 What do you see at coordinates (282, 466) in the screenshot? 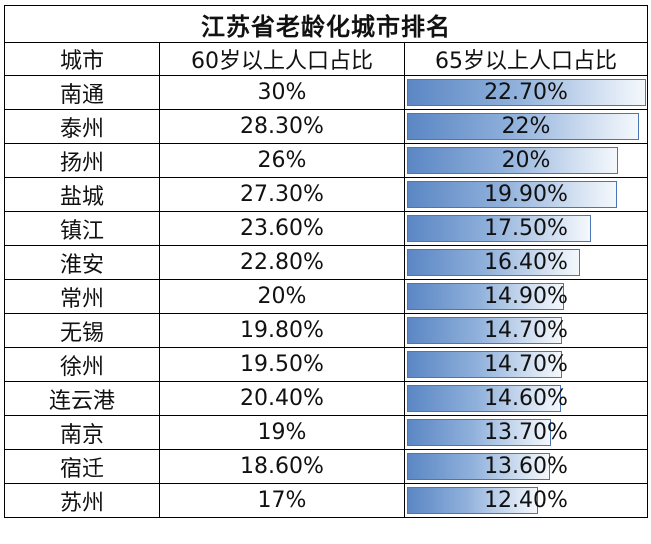
I see `pct-60-cell: 18.60%` at bounding box center [282, 466].